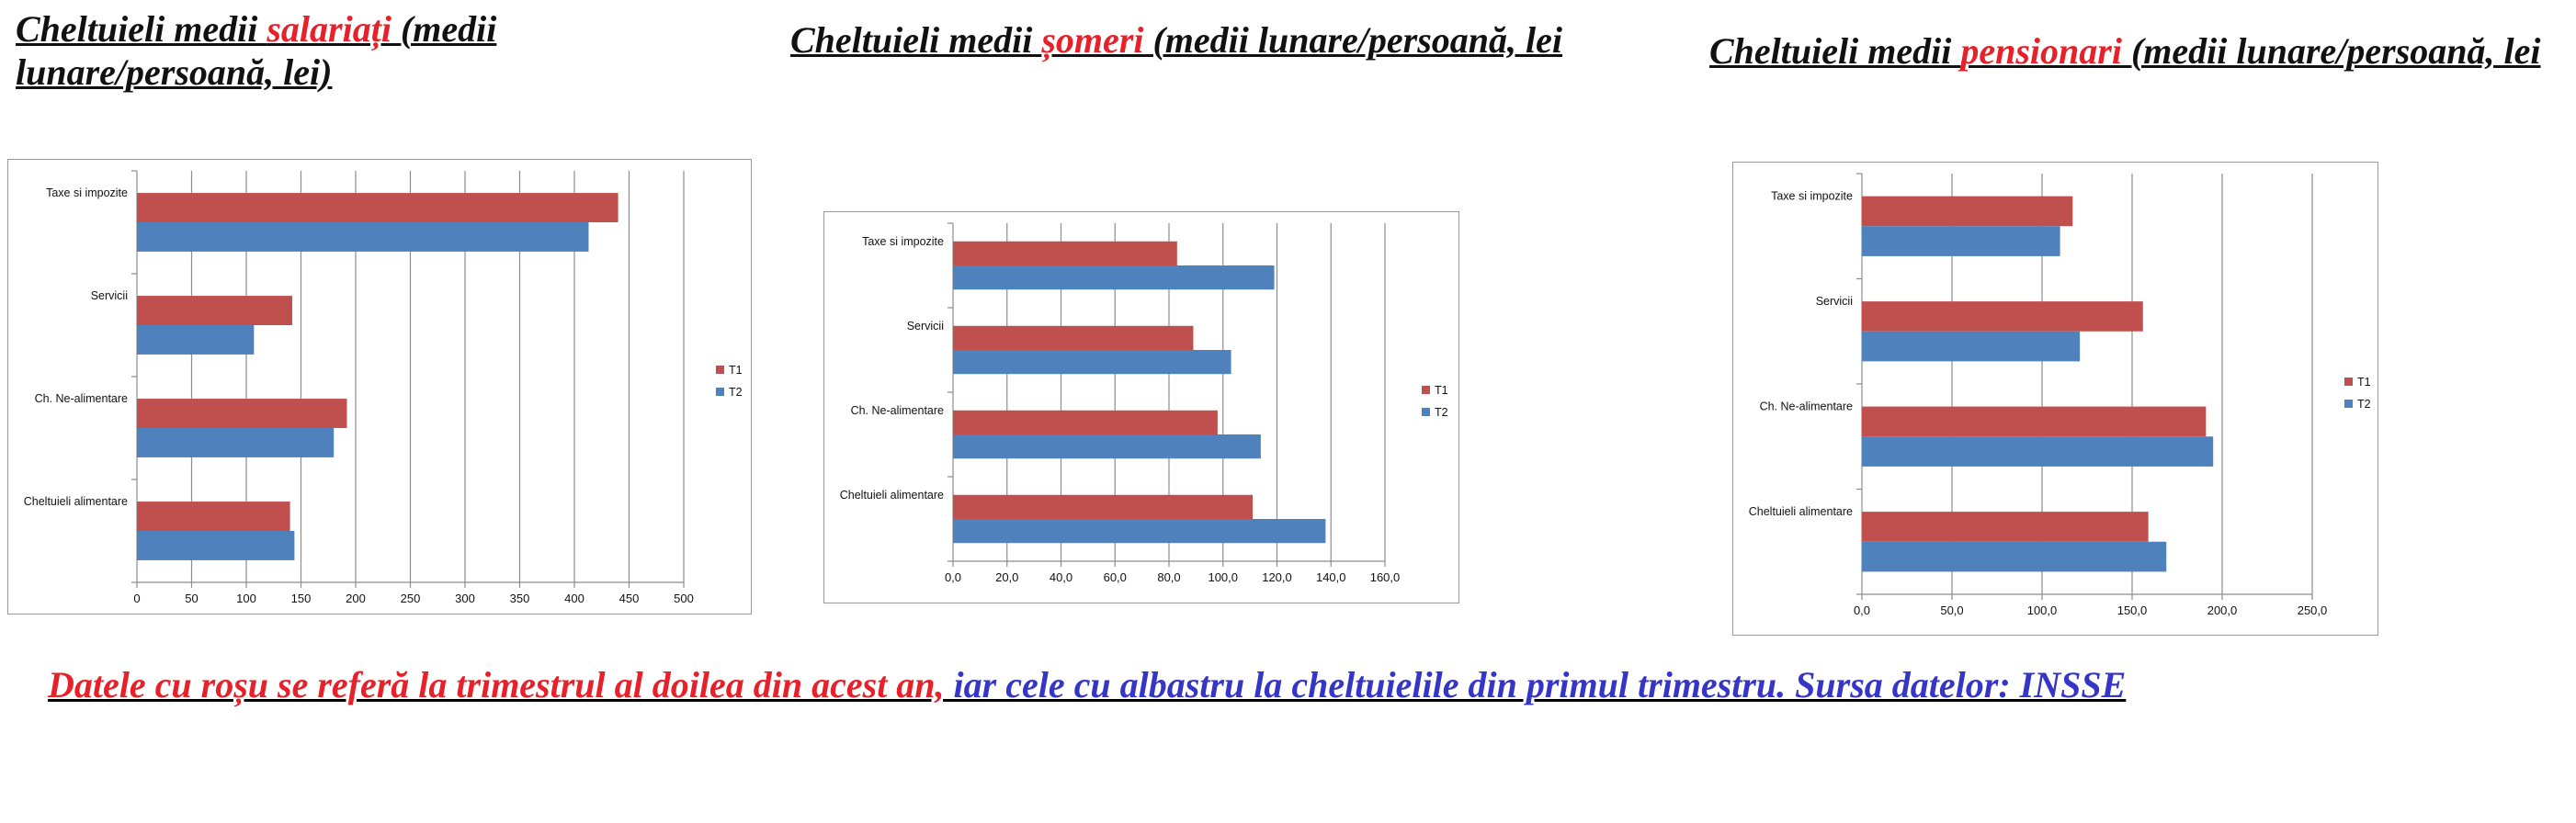  Describe the element at coordinates (411, 598) in the screenshot. I see `x-tick-label: 250` at that location.